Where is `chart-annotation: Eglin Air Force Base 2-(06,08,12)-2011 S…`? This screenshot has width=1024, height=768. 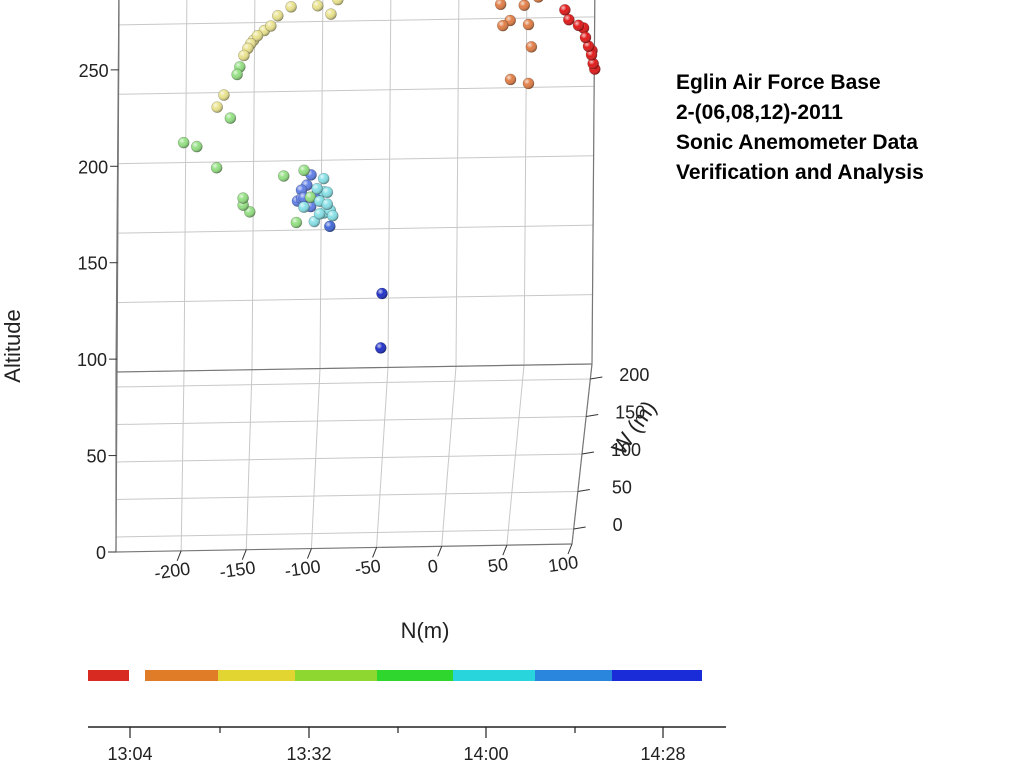
chart-annotation: Eglin Air Force Base 2-(06,08,12)-2011 S… is located at coordinates (800, 128).